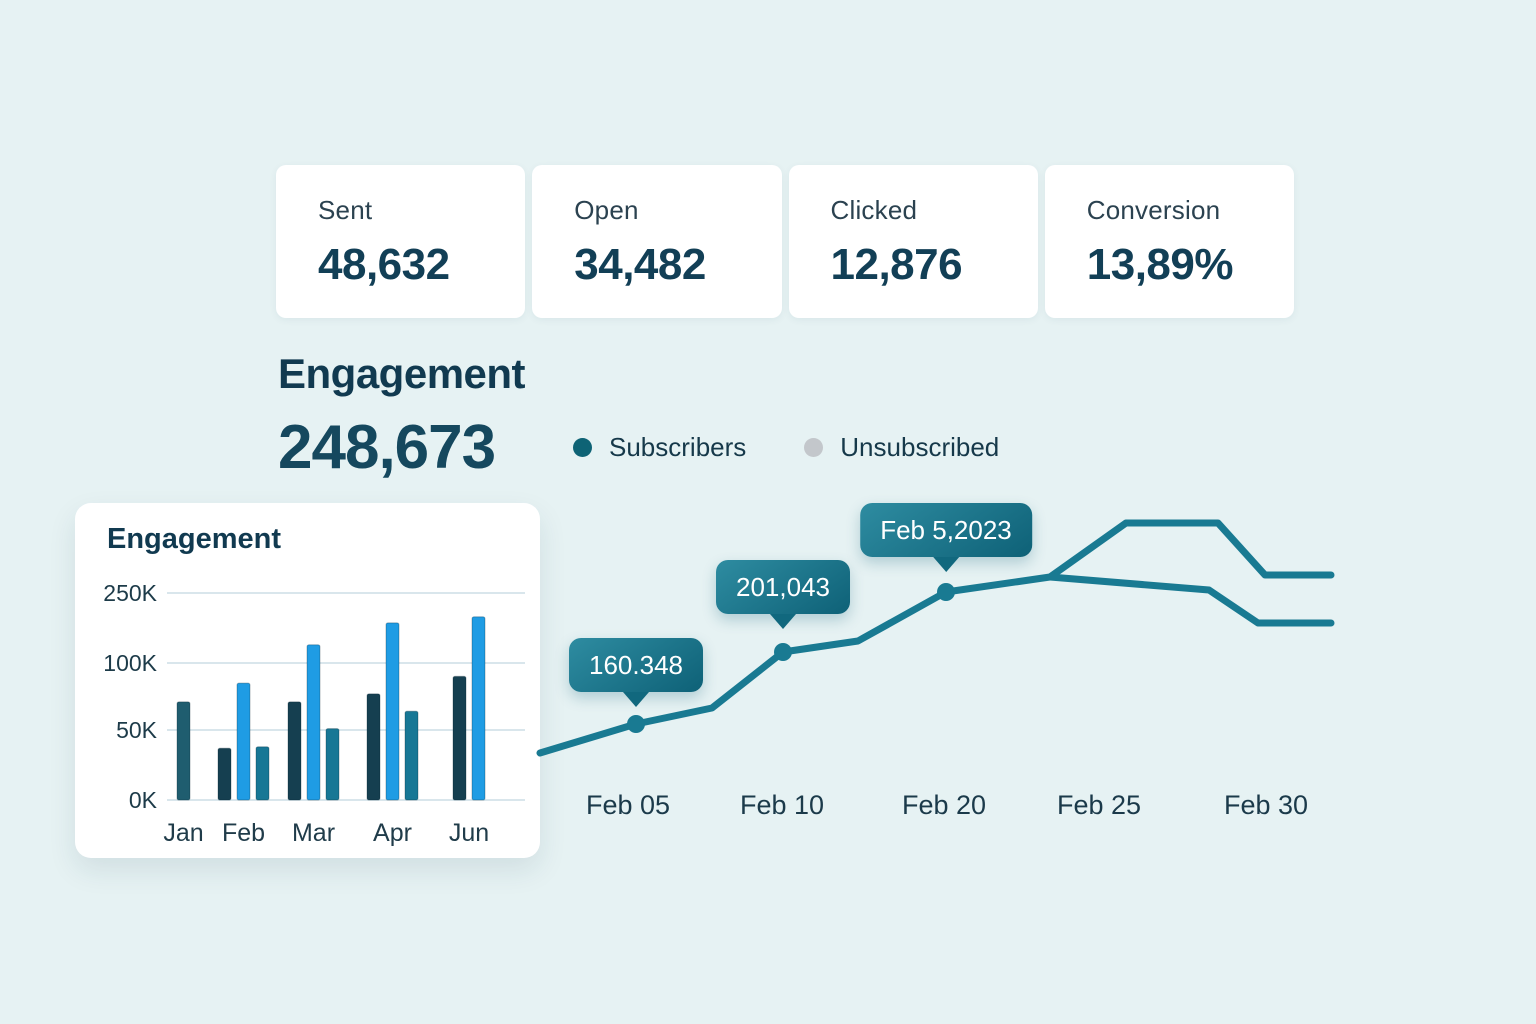 The width and height of the screenshot is (1536, 1024). I want to click on bar-card-title: Engagement, so click(194, 539).